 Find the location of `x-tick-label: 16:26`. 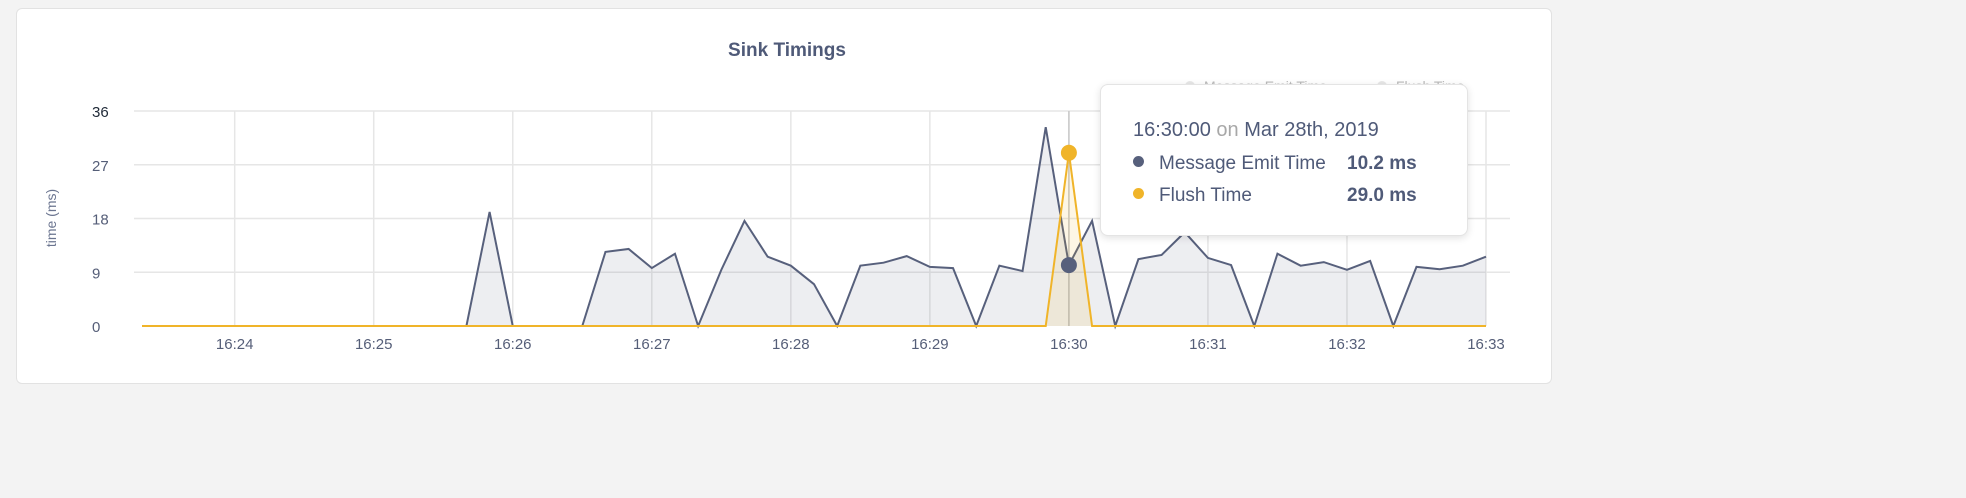

x-tick-label: 16:26 is located at coordinates (513, 344).